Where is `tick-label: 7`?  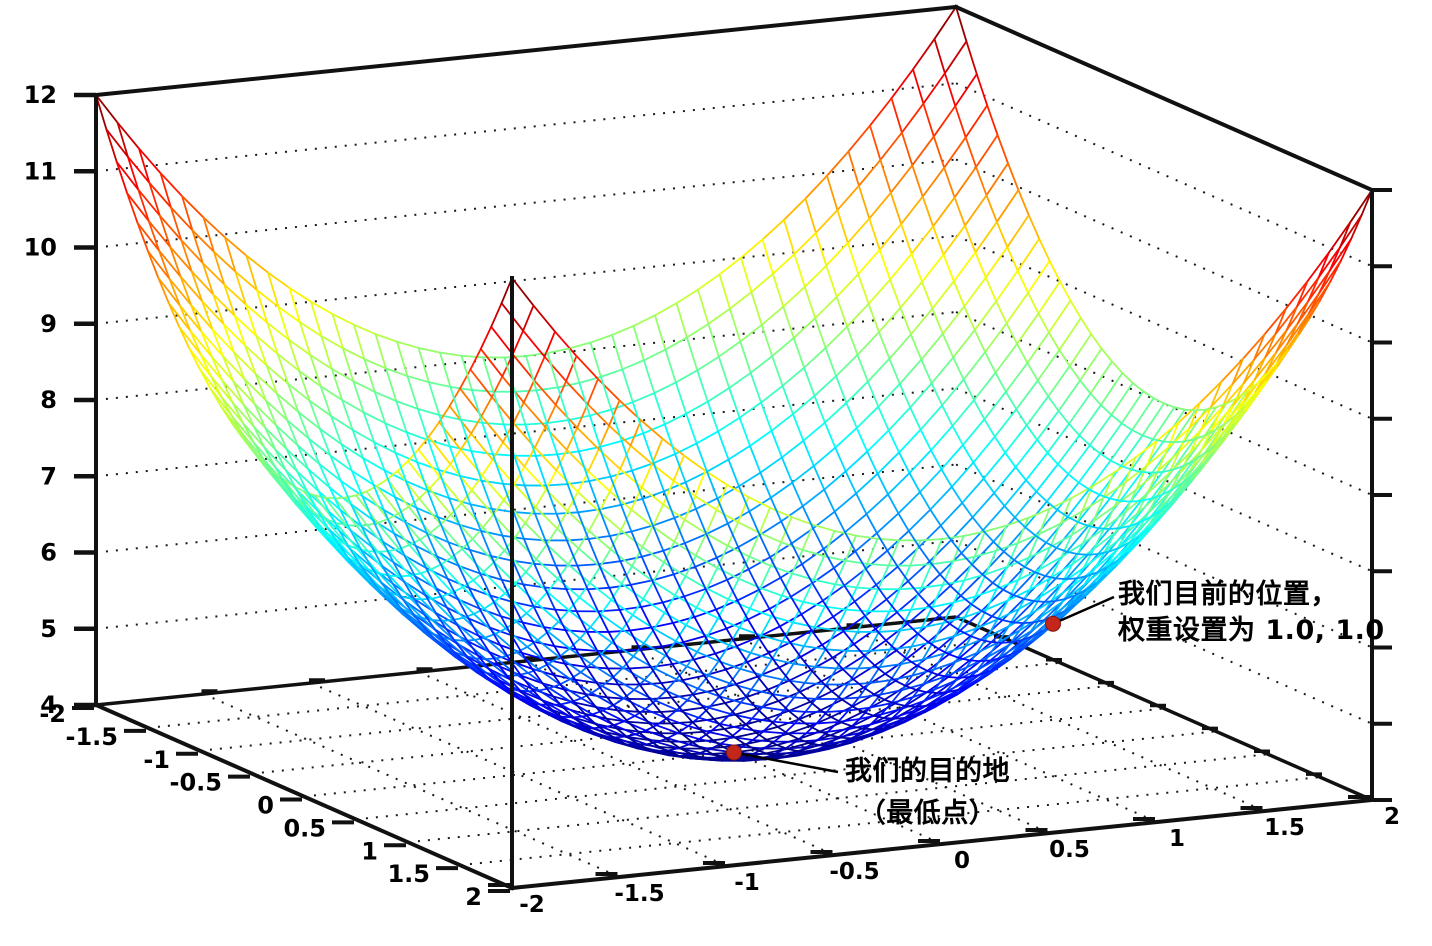 tick-label: 7 is located at coordinates (48, 476).